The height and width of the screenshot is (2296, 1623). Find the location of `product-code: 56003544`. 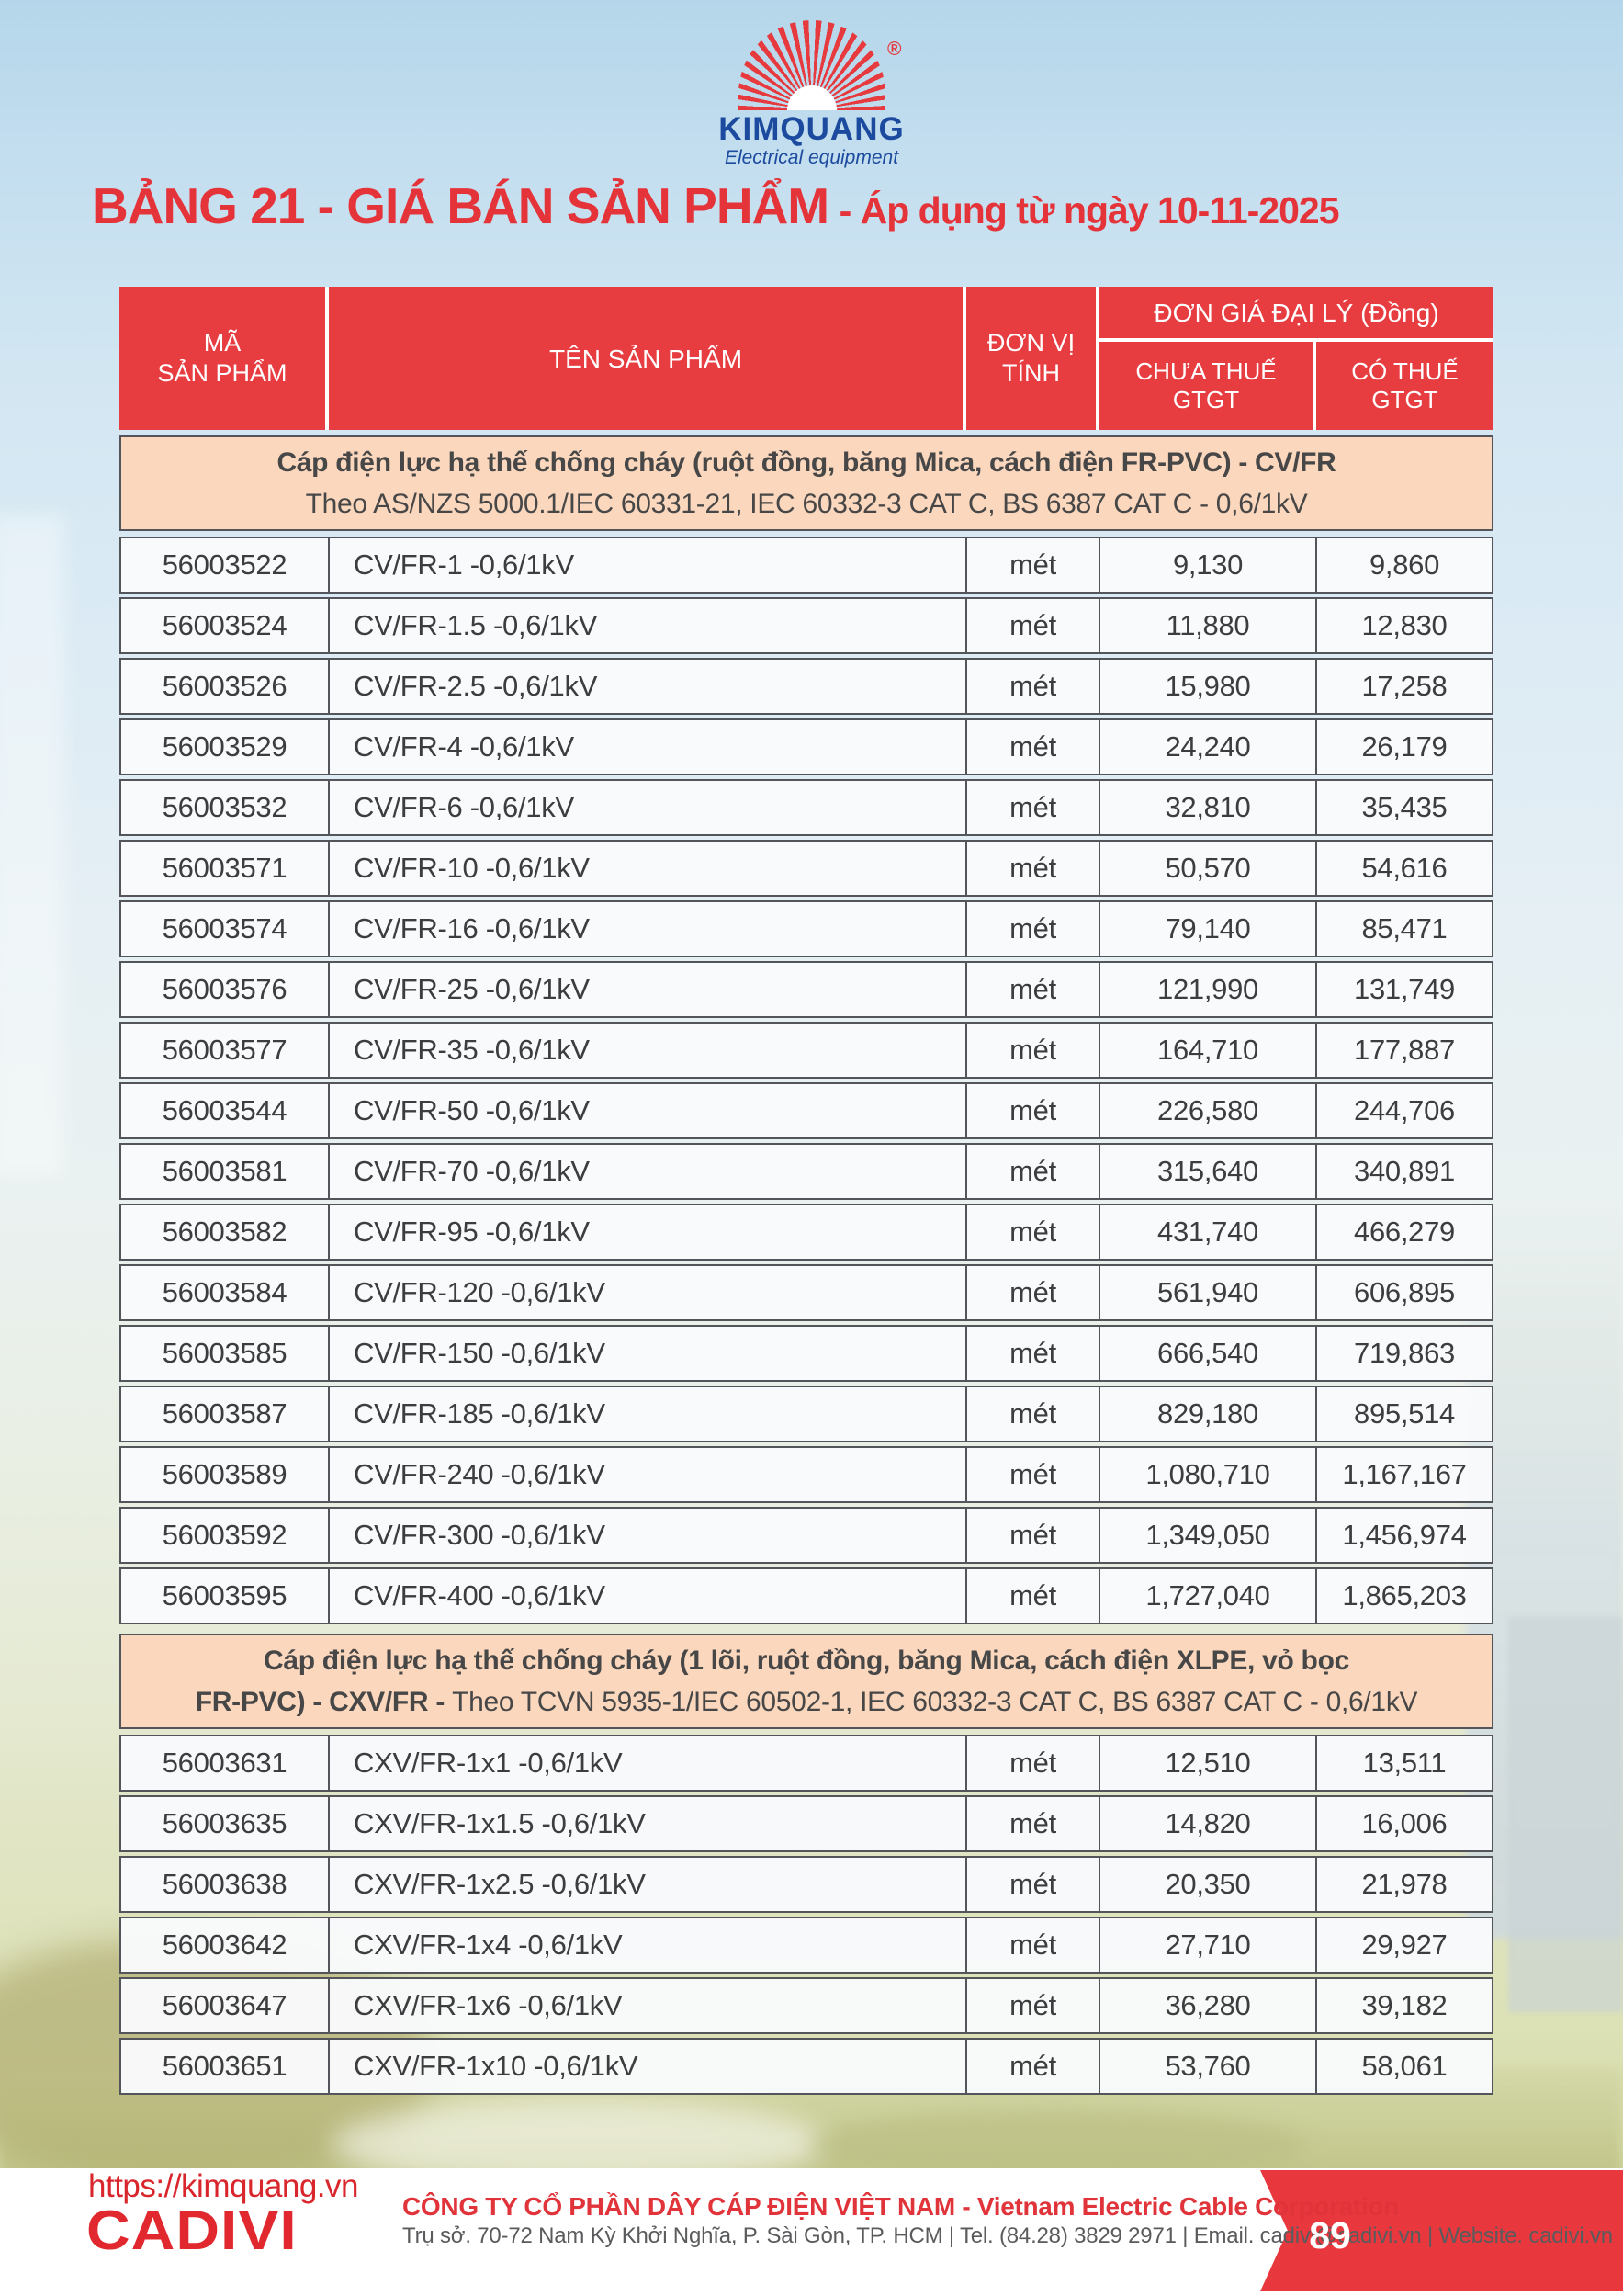

product-code: 56003544 is located at coordinates (226, 1110).